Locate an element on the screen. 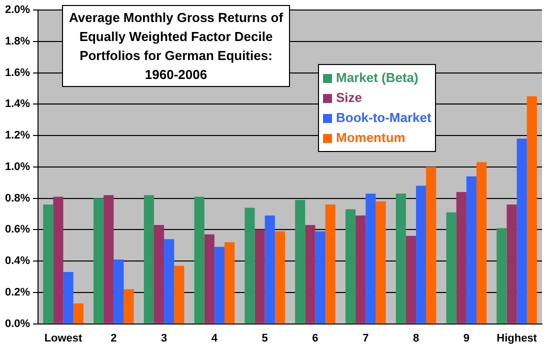 This screenshot has height=350, width=550. legend-label: Size is located at coordinates (349, 98).